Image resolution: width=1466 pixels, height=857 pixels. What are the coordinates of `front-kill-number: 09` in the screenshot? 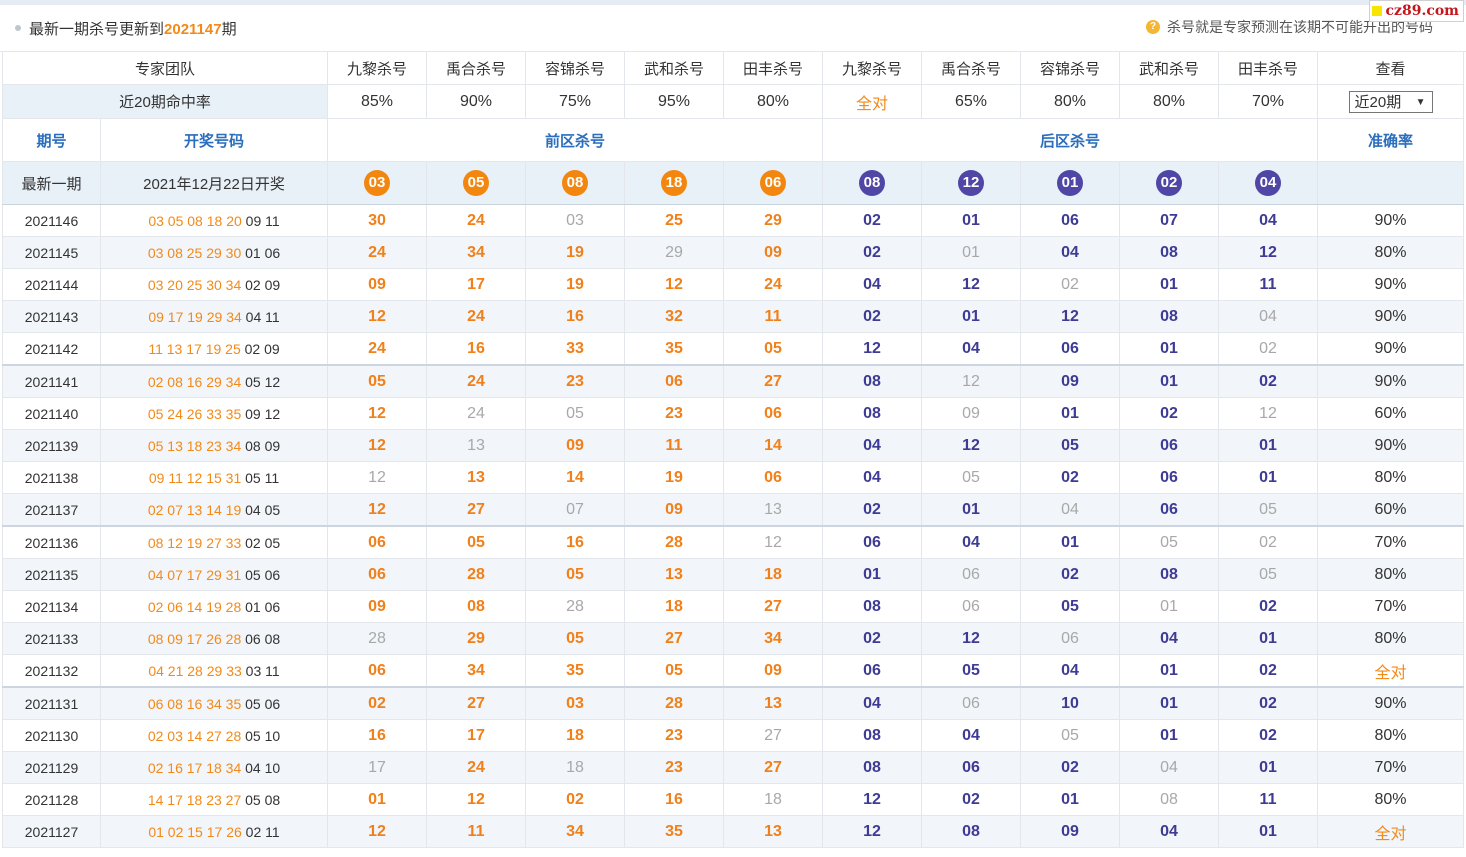 It's located at (773, 671).